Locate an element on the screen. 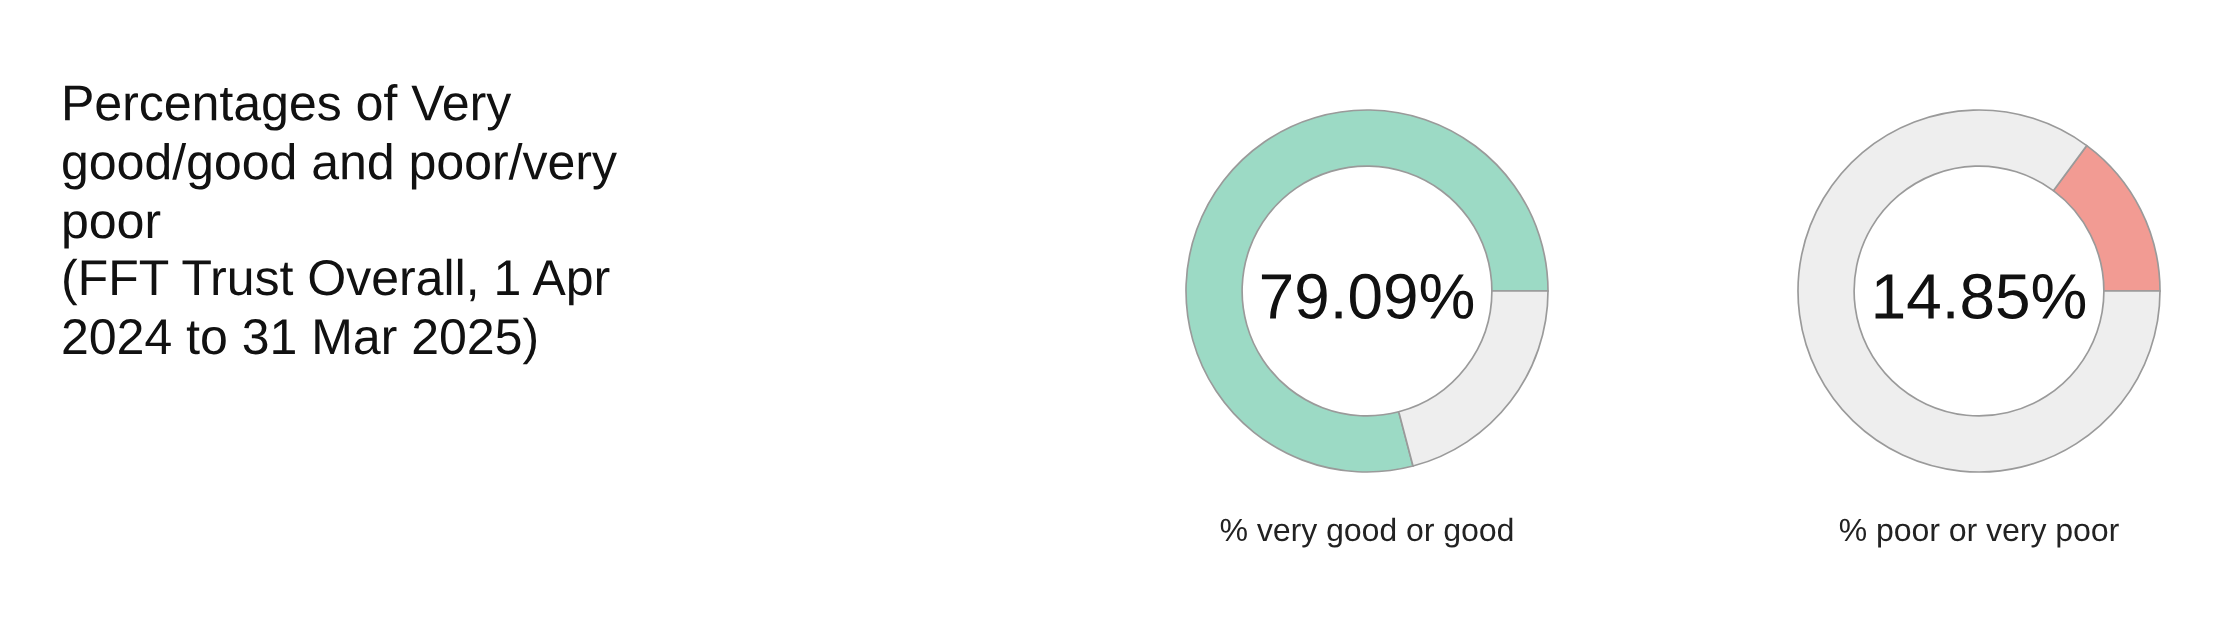 The width and height of the screenshot is (2215, 626). text: Percentages of Very good/good and poor/very poor is located at coordinates (340, 166).